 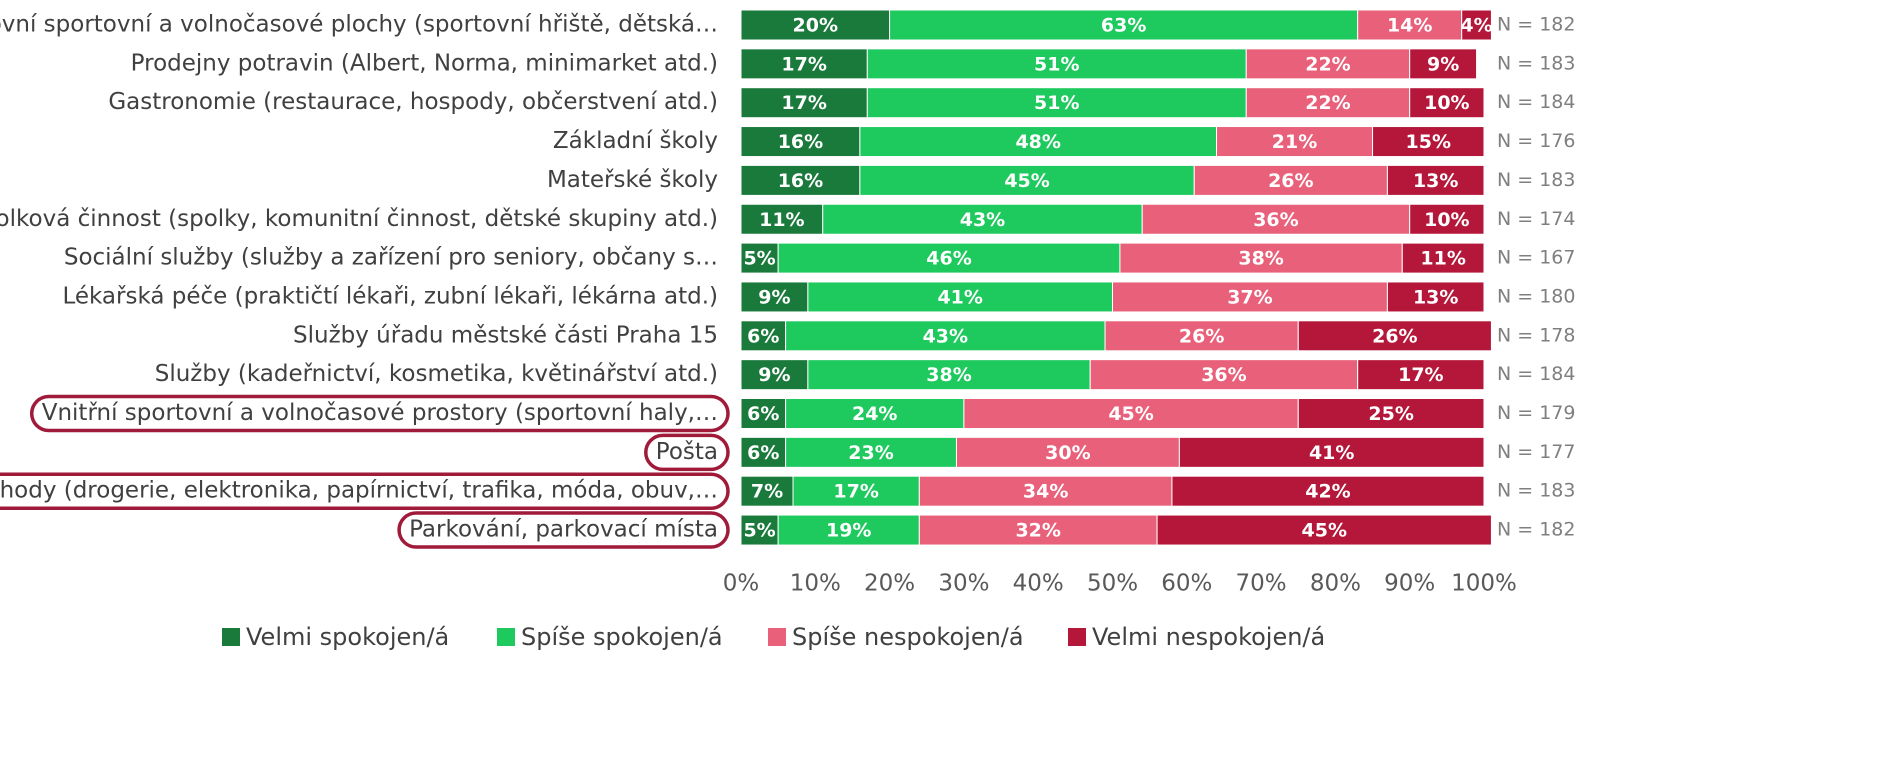 I want to click on value-label: 21%, so click(x=1294, y=142).